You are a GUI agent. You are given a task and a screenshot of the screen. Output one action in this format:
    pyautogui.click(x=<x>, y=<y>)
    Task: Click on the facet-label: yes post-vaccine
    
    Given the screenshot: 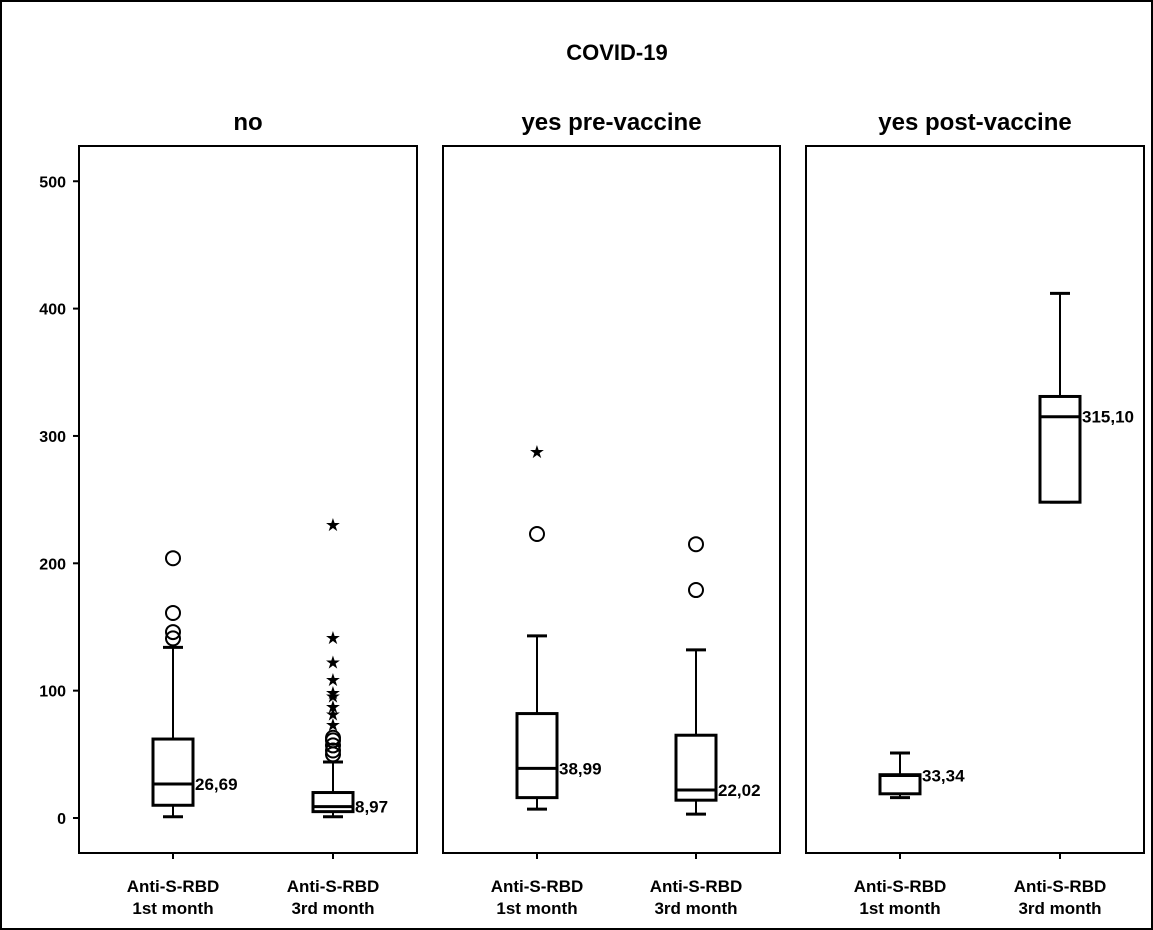 What is the action you would take?
    pyautogui.click(x=974, y=122)
    